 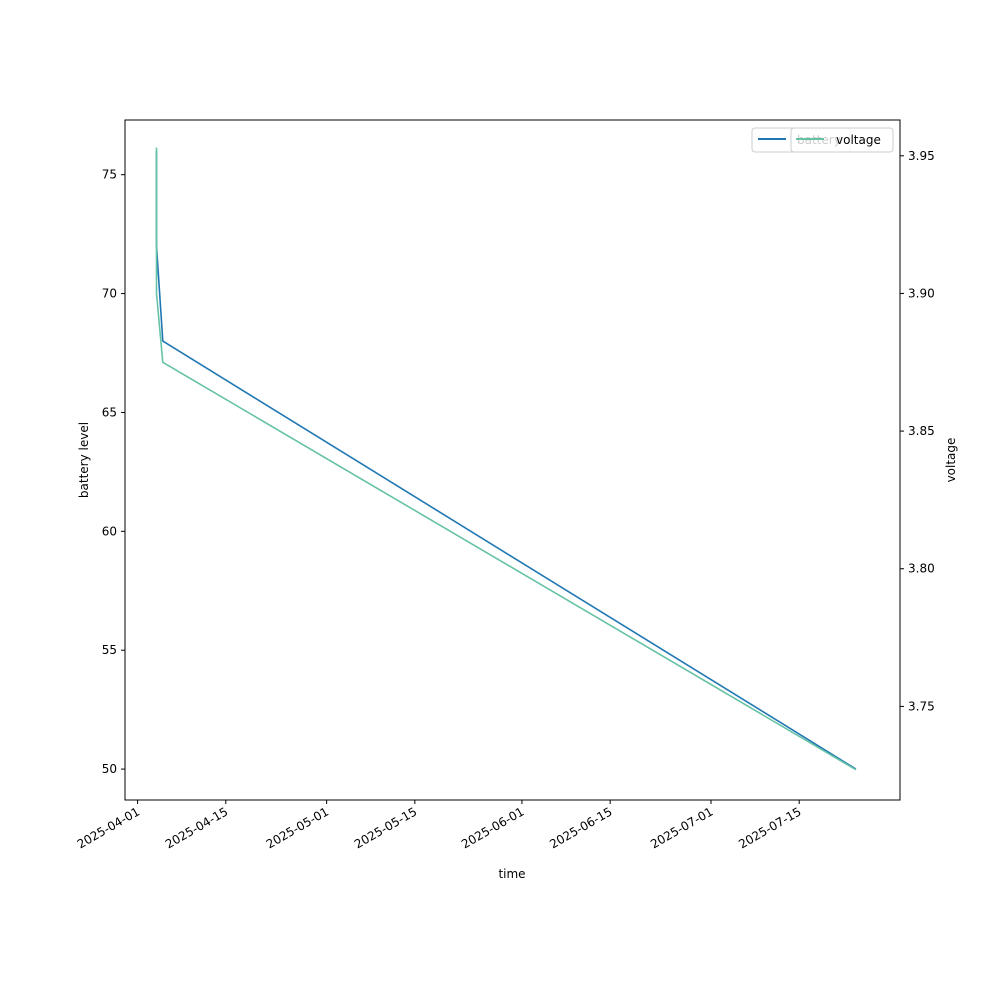 I want to click on y-tick-label: 55, so click(x=109, y=650).